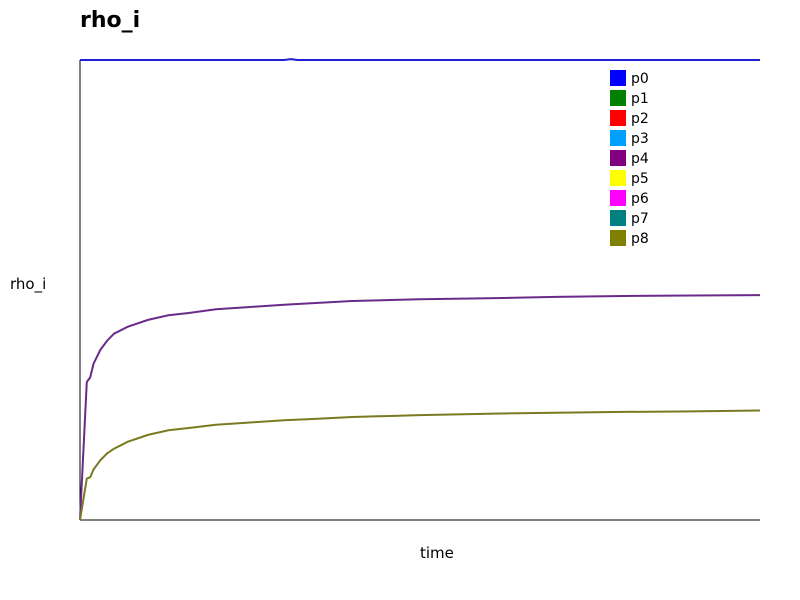  Describe the element at coordinates (640, 179) in the screenshot. I see `legend-label-p5: p5` at that location.